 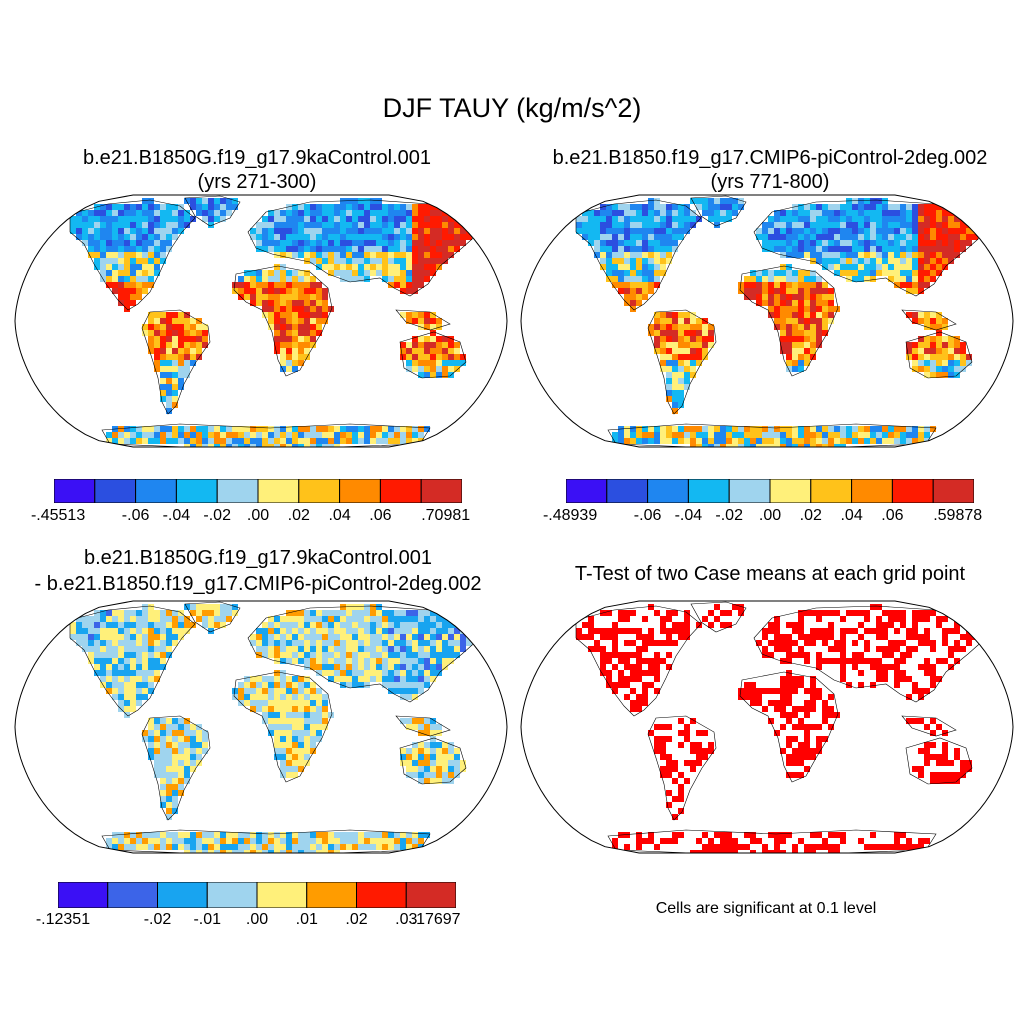 What do you see at coordinates (512, 518) in the screenshot?
I see `colorbar-case1-labels: -.45513 -.06 -.04 -.02 .00 .02 .04 .06 .70981` at bounding box center [512, 518].